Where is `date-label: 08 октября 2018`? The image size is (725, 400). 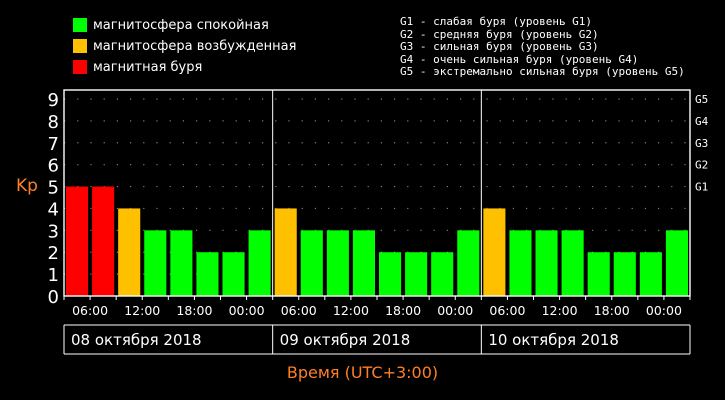
date-label: 08 октября 2018 is located at coordinates (136, 340).